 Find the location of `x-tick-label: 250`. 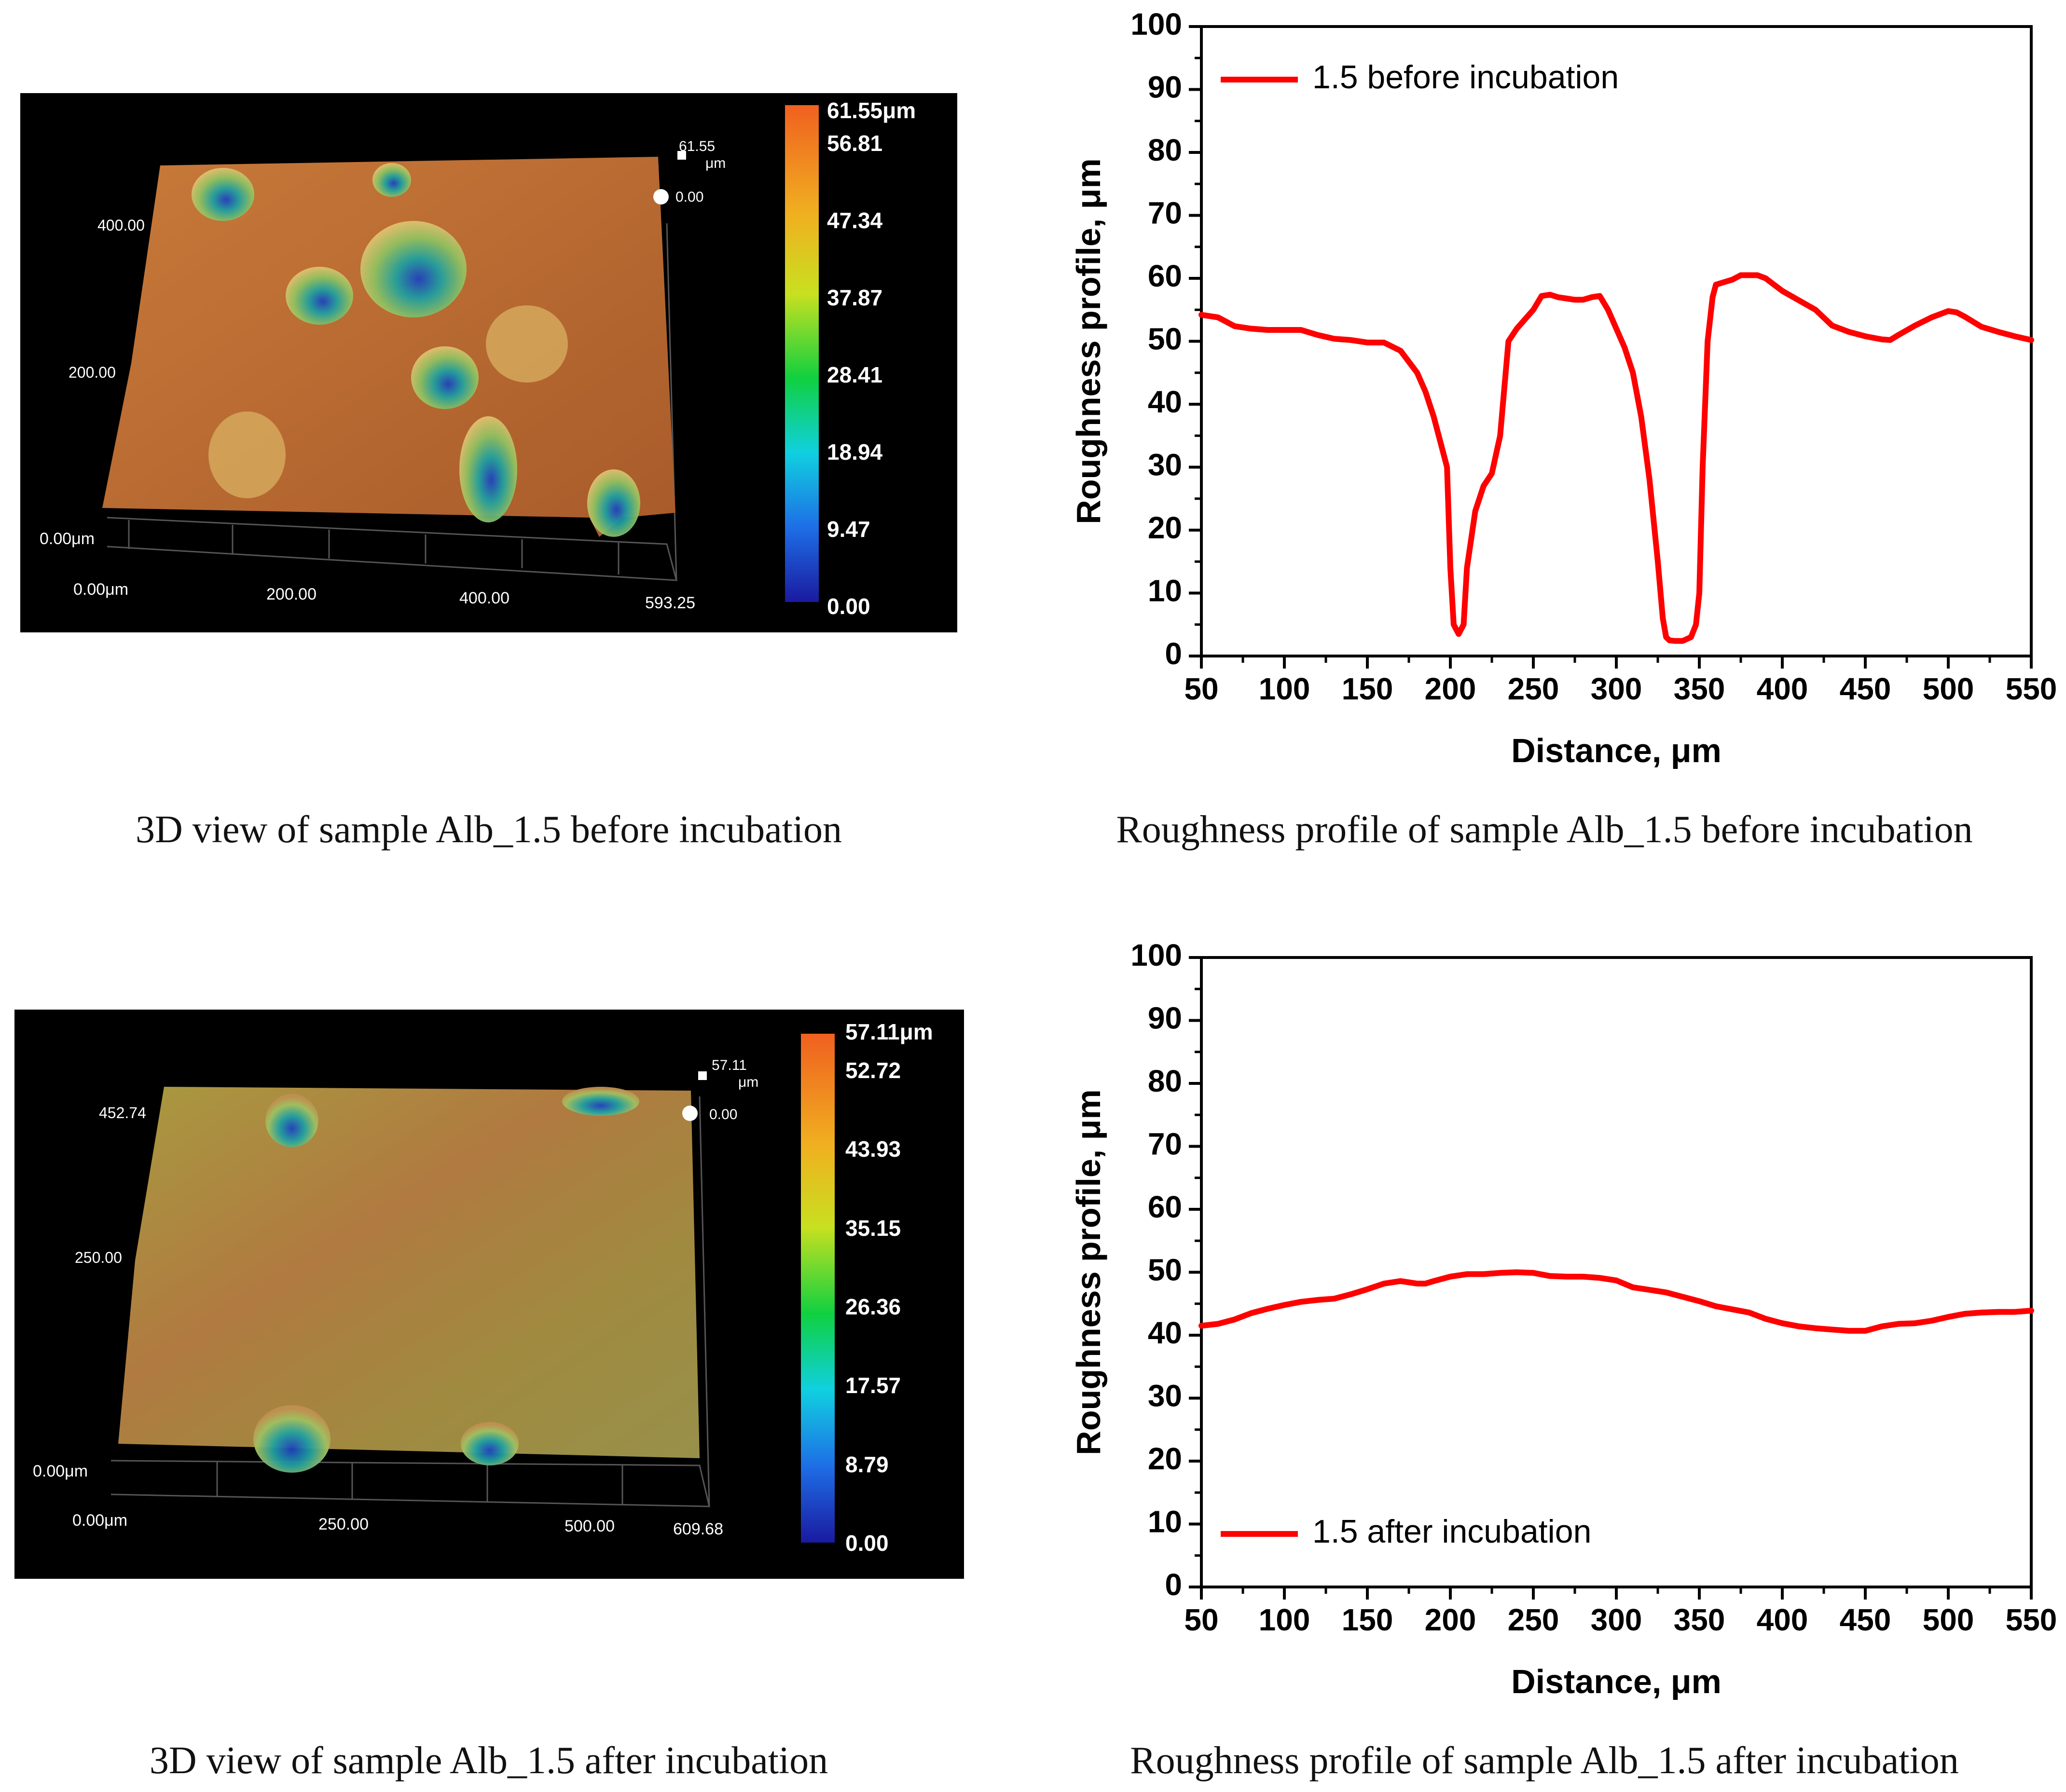

x-tick-label: 250 is located at coordinates (1534, 688).